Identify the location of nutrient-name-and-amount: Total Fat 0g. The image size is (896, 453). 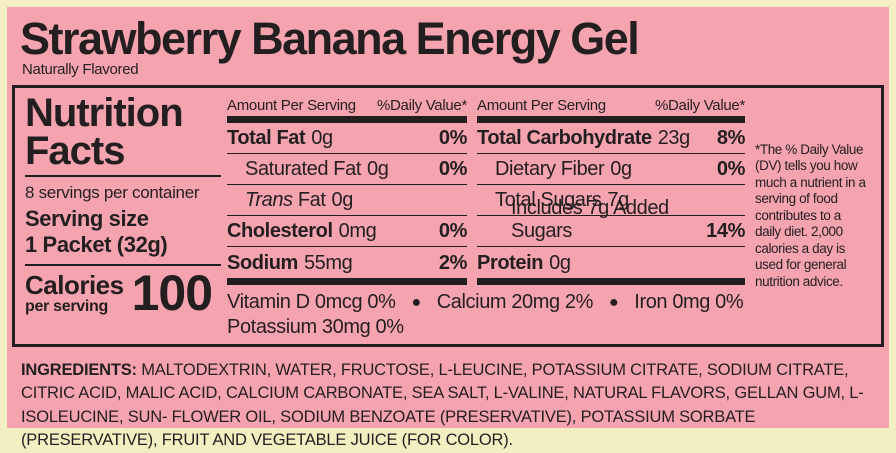
(280, 138).